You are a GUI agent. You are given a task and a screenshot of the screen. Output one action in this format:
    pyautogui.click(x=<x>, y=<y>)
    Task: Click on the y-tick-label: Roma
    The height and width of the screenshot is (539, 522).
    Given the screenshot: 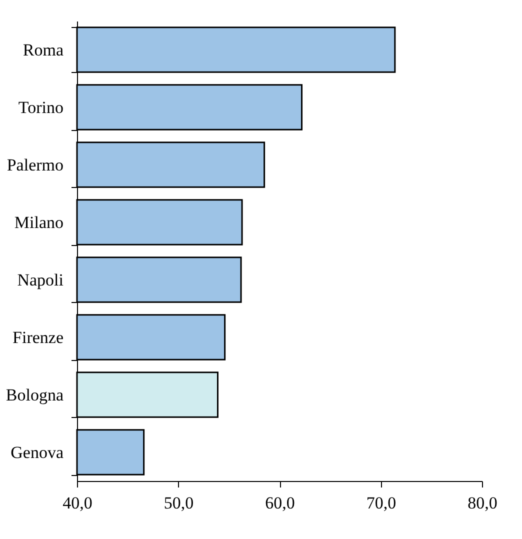 What is the action you would take?
    pyautogui.click(x=43, y=50)
    